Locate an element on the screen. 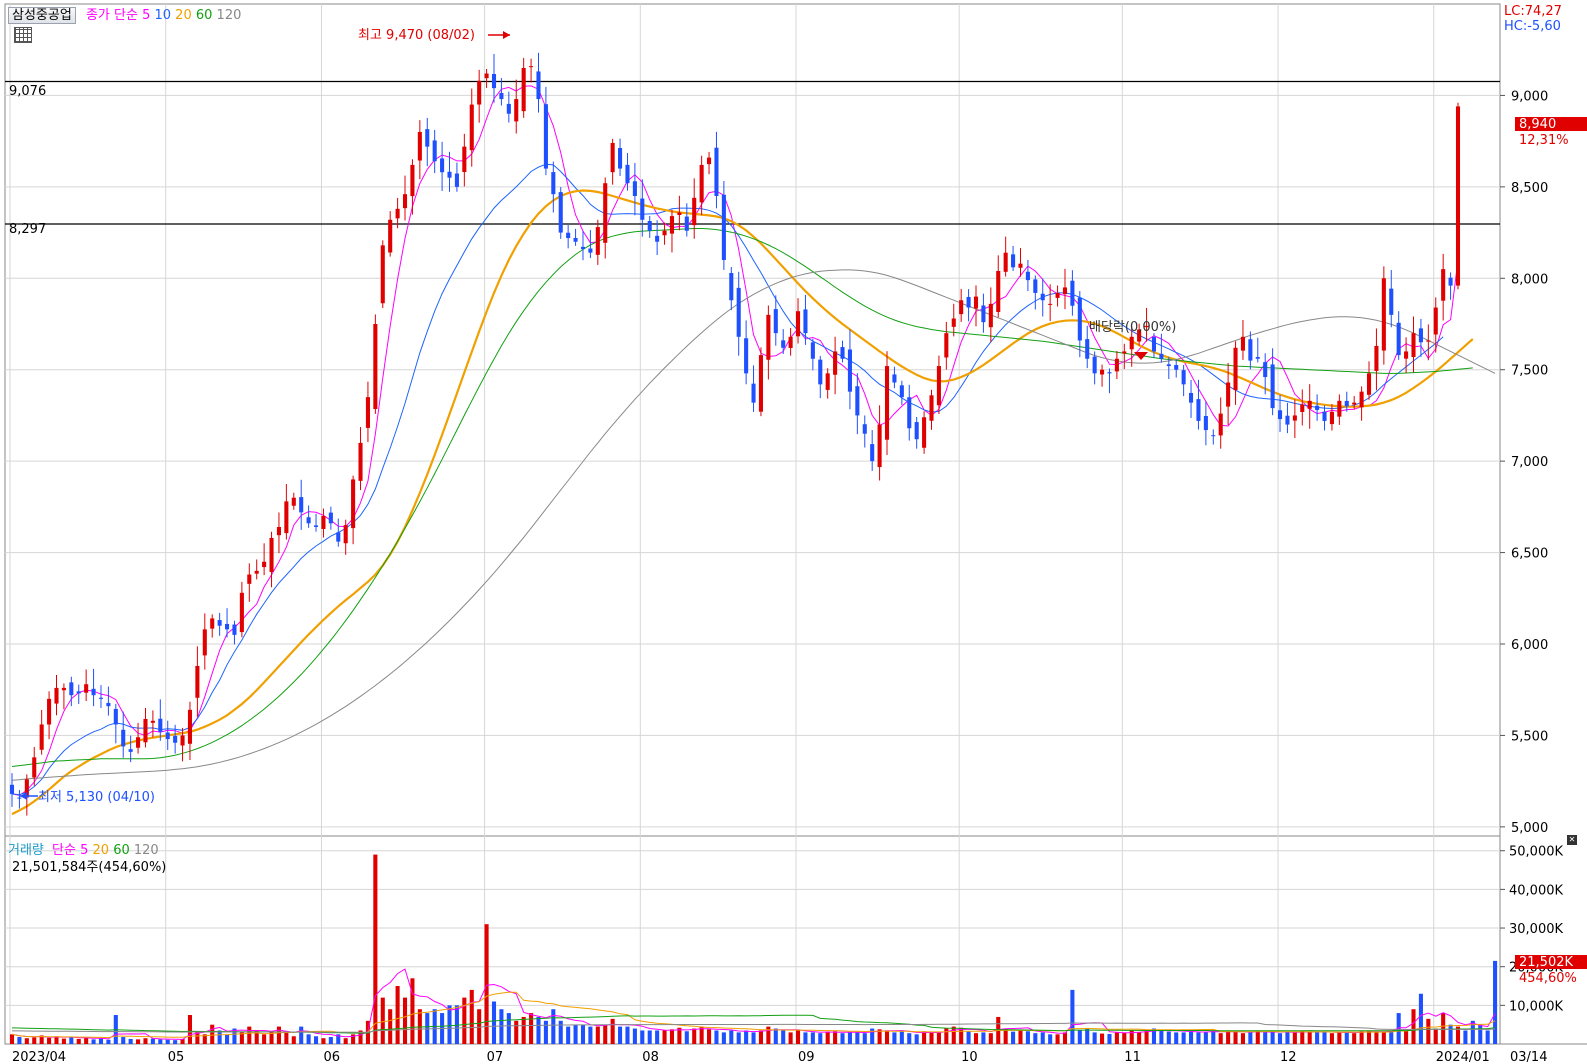 This screenshot has width=1587, height=1064. date-tick-label-last: 03/14 is located at coordinates (1528, 1057).